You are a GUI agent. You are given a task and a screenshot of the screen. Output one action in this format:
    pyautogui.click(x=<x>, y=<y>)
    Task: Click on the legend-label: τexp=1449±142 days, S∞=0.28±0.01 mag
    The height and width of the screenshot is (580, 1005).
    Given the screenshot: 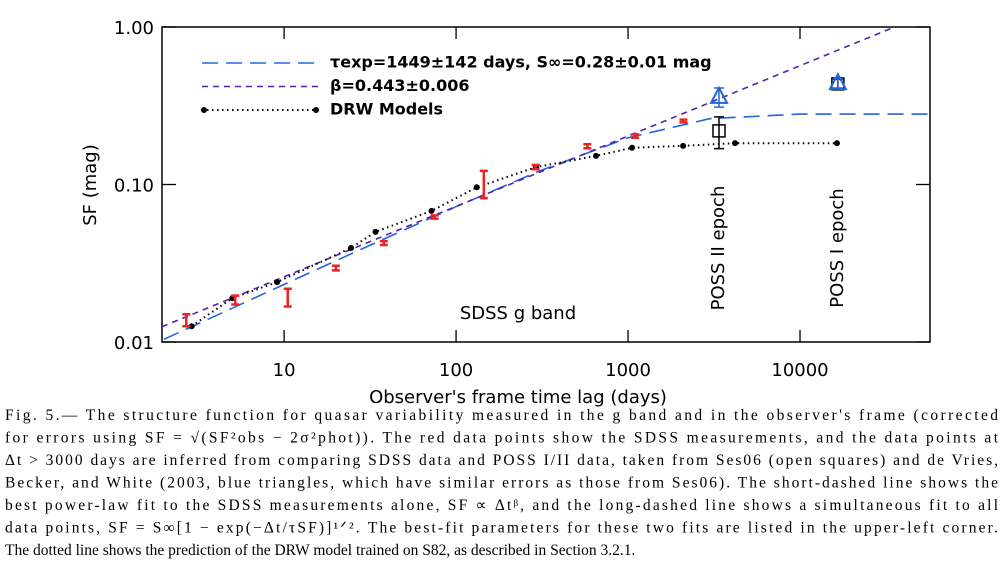 What is the action you would take?
    pyautogui.click(x=521, y=62)
    